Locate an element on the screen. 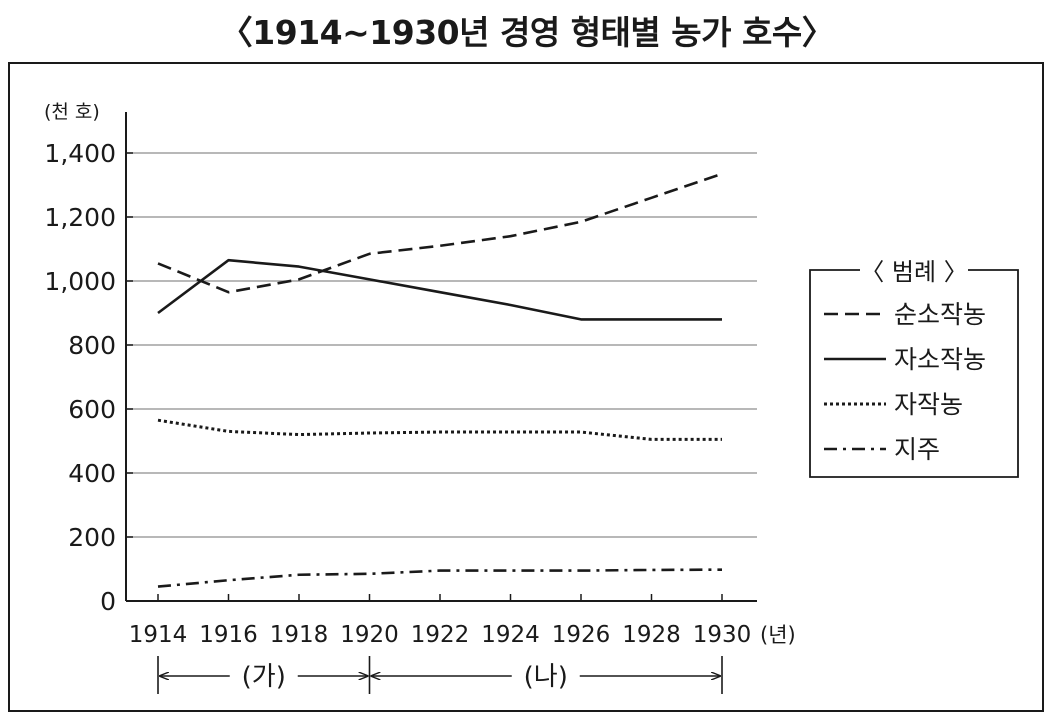 Image resolution: width=1054 pixels, height=721 pixels. x-tick-label: 1922 is located at coordinates (440, 635).